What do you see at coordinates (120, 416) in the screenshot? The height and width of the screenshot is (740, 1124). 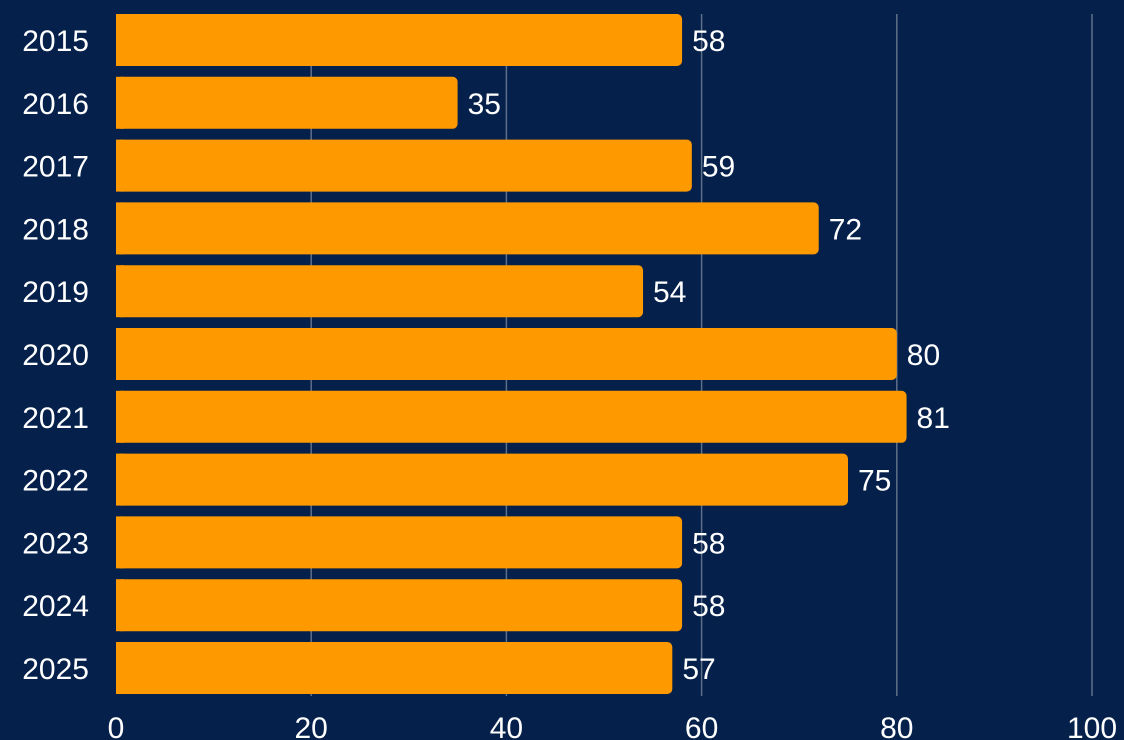 I see `bar-base-2021` at bounding box center [120, 416].